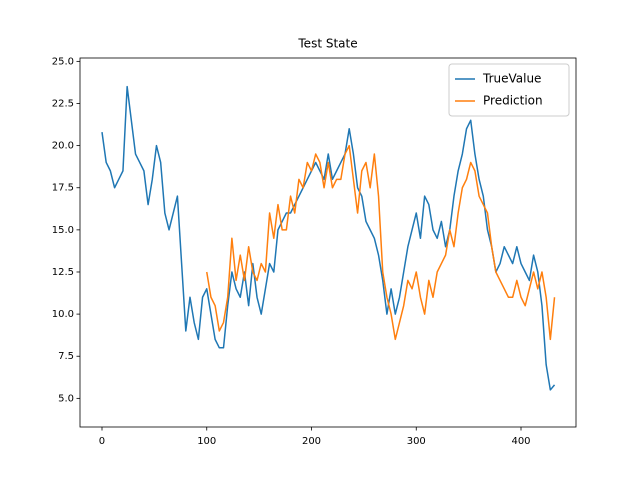  I want to click on x-tick-label: 0, so click(102, 441).